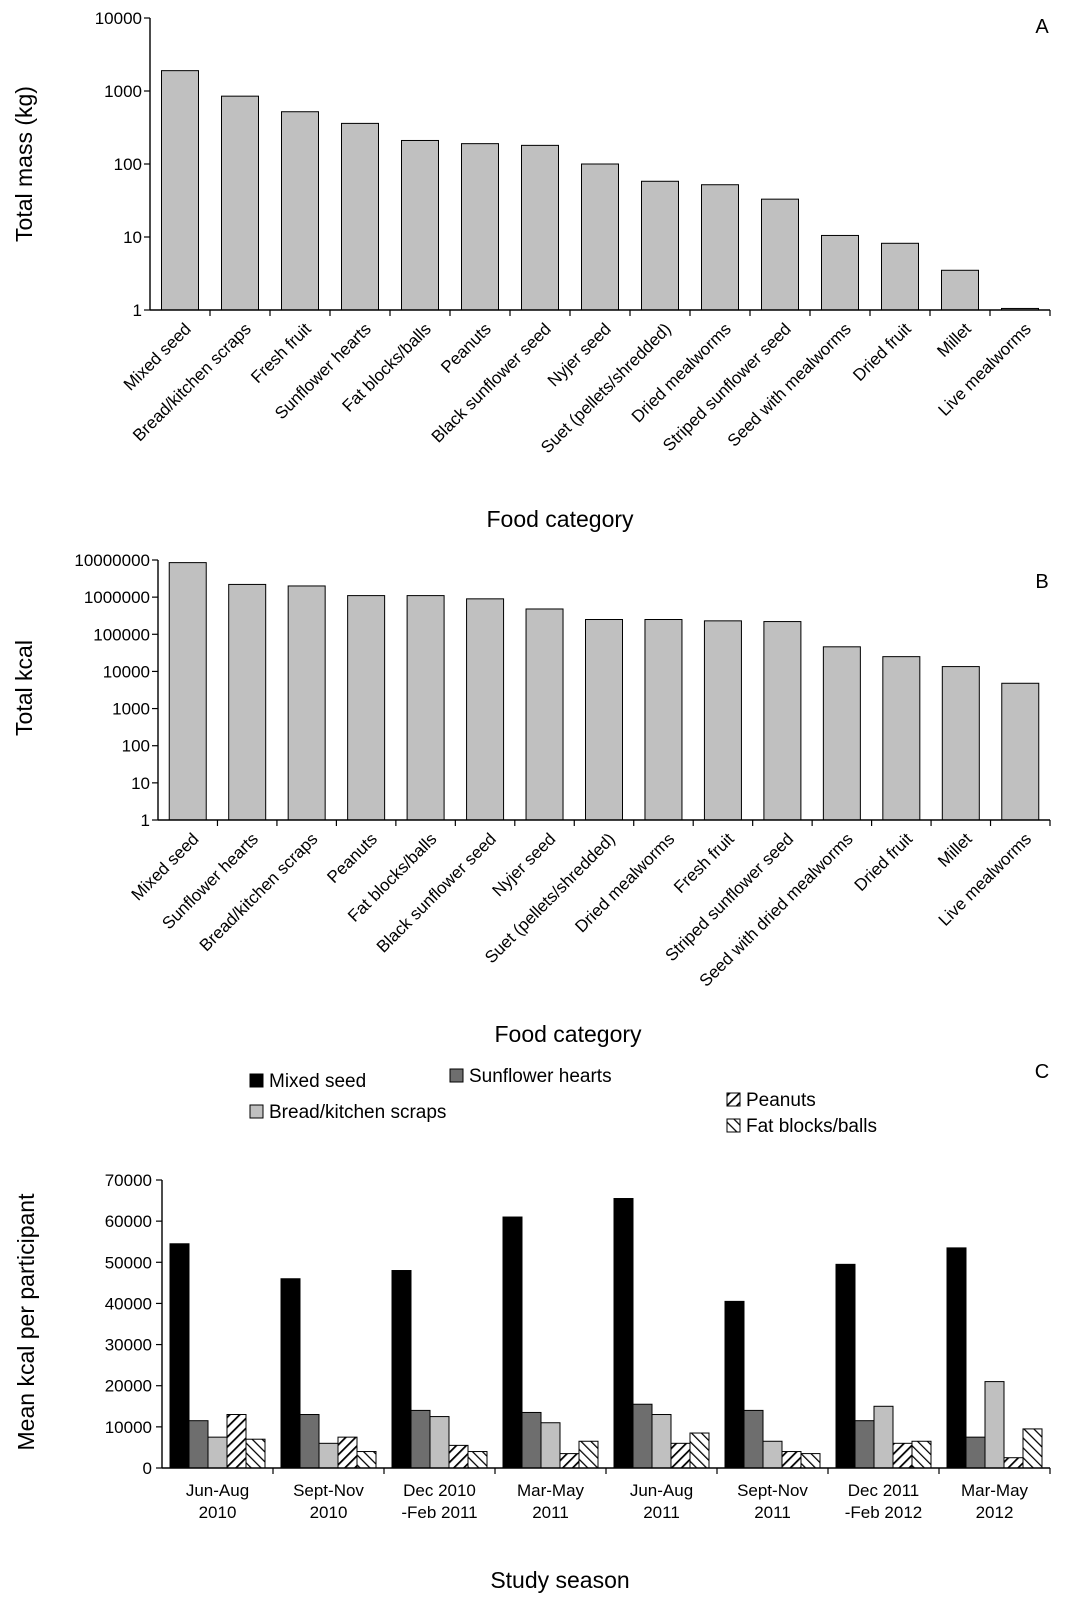 This screenshot has width=1077, height=1597. I want to click on panel-c-bars, so click(606, 1333).